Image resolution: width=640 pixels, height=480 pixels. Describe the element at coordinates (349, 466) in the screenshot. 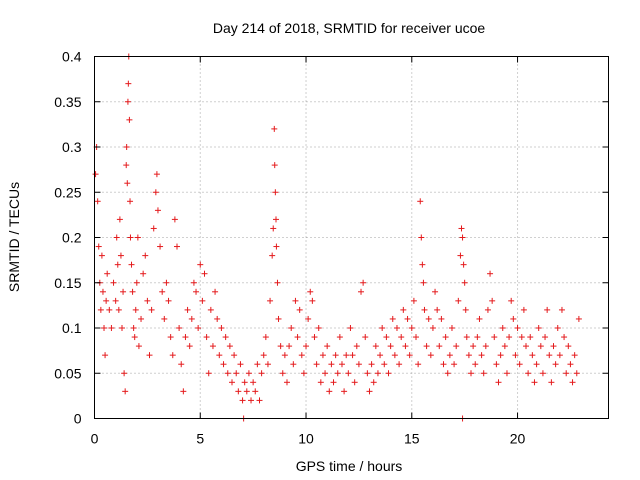

I see `x-axis-label: GPS time / hours` at that location.